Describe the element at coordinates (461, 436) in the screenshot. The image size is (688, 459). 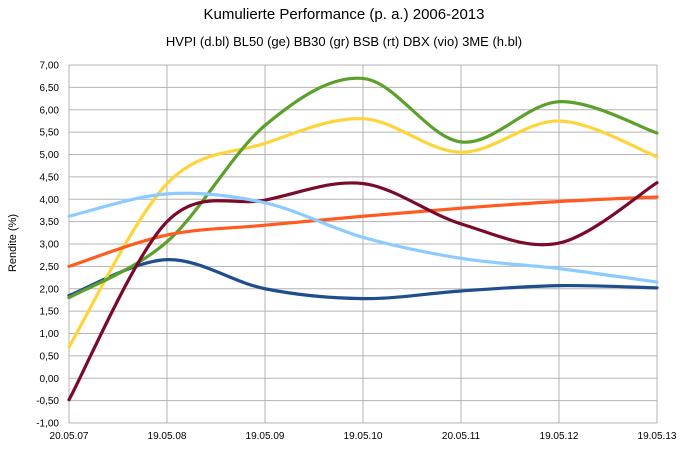
I see `x-tick-label: 20.05.11` at that location.